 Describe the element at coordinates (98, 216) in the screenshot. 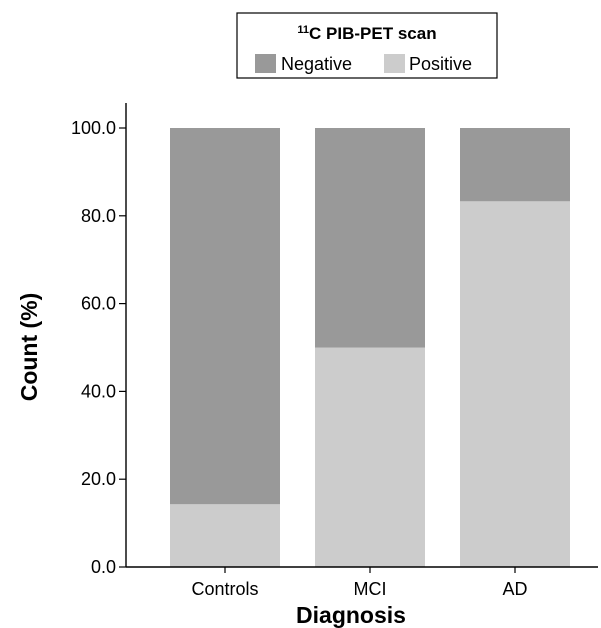

I see `y-tick-label-80.0: 80.0` at that location.